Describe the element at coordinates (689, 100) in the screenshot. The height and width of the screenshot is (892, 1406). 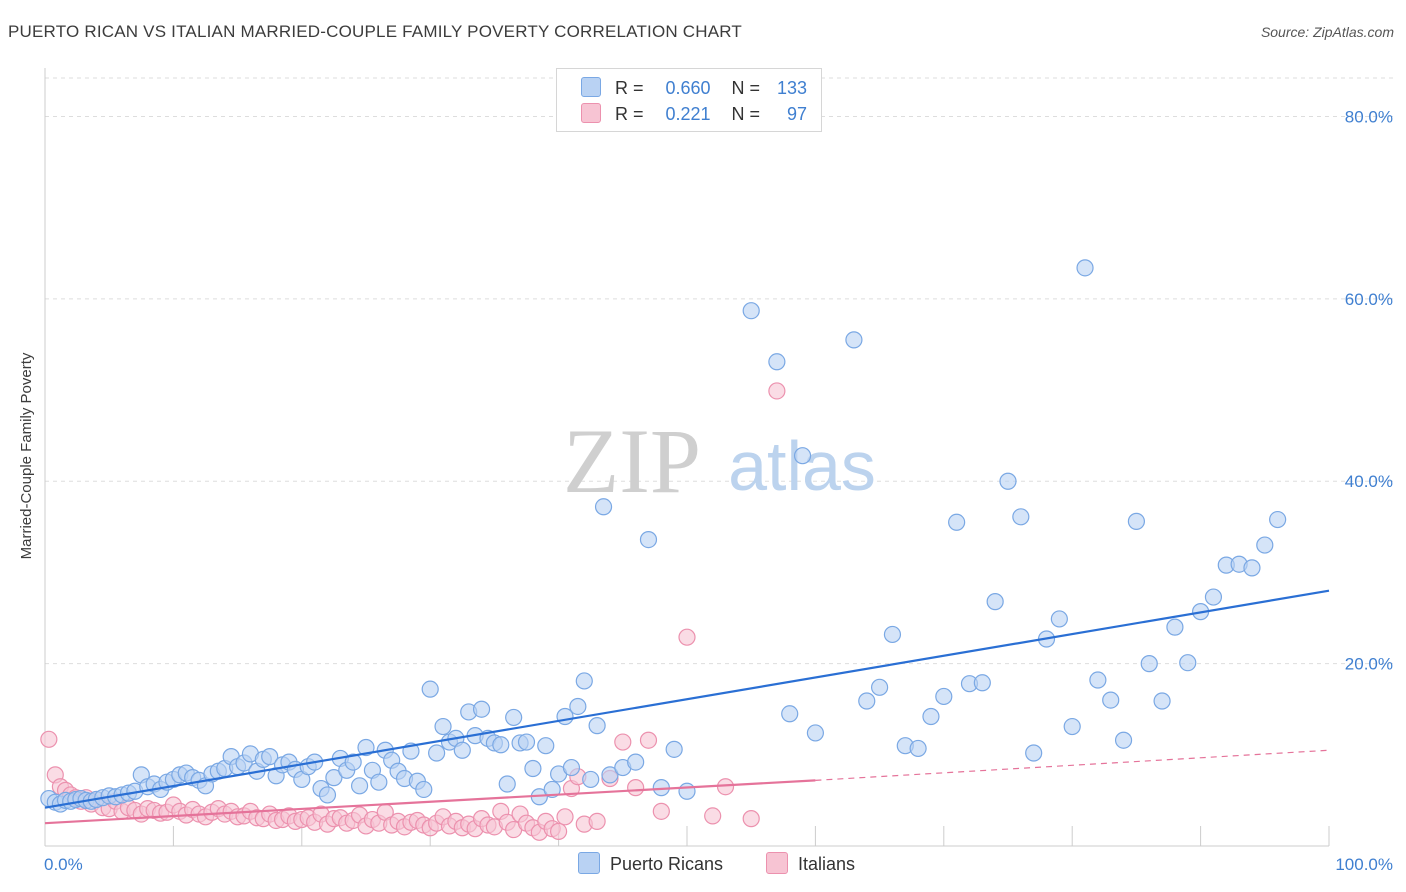
I see `correlation-legend: R = 0.660 N = 133 R = 0.221 N = 97` at that location.